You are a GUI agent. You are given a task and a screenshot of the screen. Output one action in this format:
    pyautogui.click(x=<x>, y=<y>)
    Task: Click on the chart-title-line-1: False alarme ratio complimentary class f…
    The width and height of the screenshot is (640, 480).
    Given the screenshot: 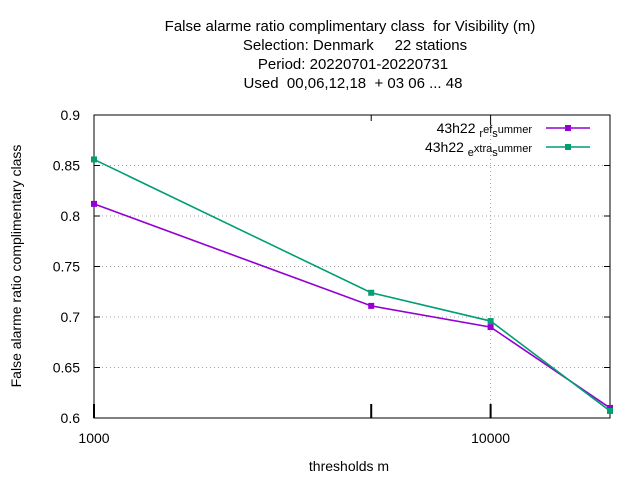 What is the action you would take?
    pyautogui.click(x=350, y=26)
    